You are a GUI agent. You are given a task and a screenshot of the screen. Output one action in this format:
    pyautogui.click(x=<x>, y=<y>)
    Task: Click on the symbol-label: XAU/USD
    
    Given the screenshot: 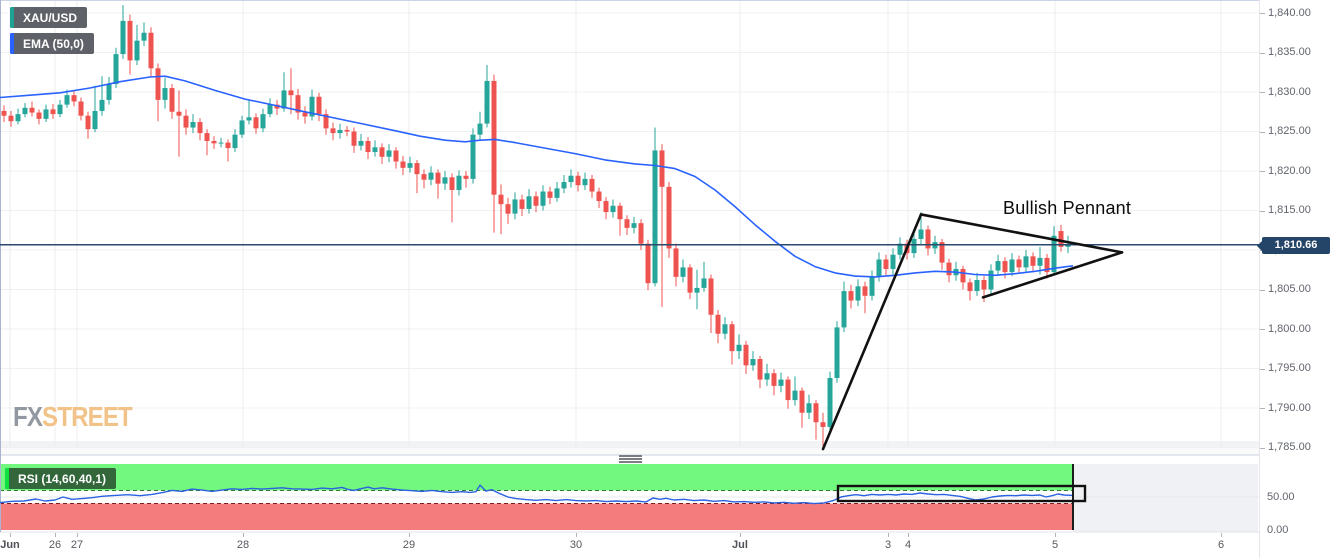 What is the action you would take?
    pyautogui.click(x=50, y=17)
    